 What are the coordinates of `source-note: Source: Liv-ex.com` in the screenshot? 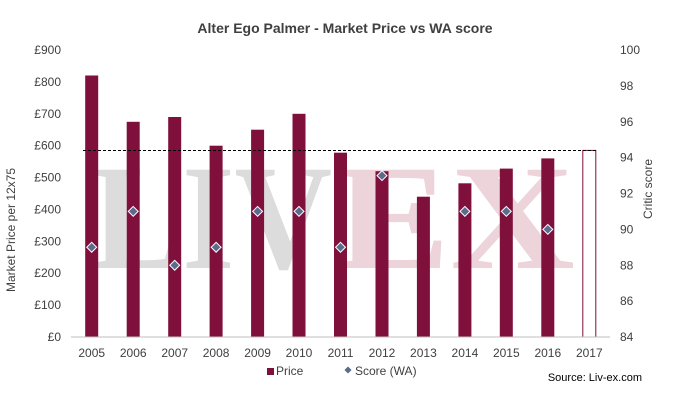 It's located at (595, 378).